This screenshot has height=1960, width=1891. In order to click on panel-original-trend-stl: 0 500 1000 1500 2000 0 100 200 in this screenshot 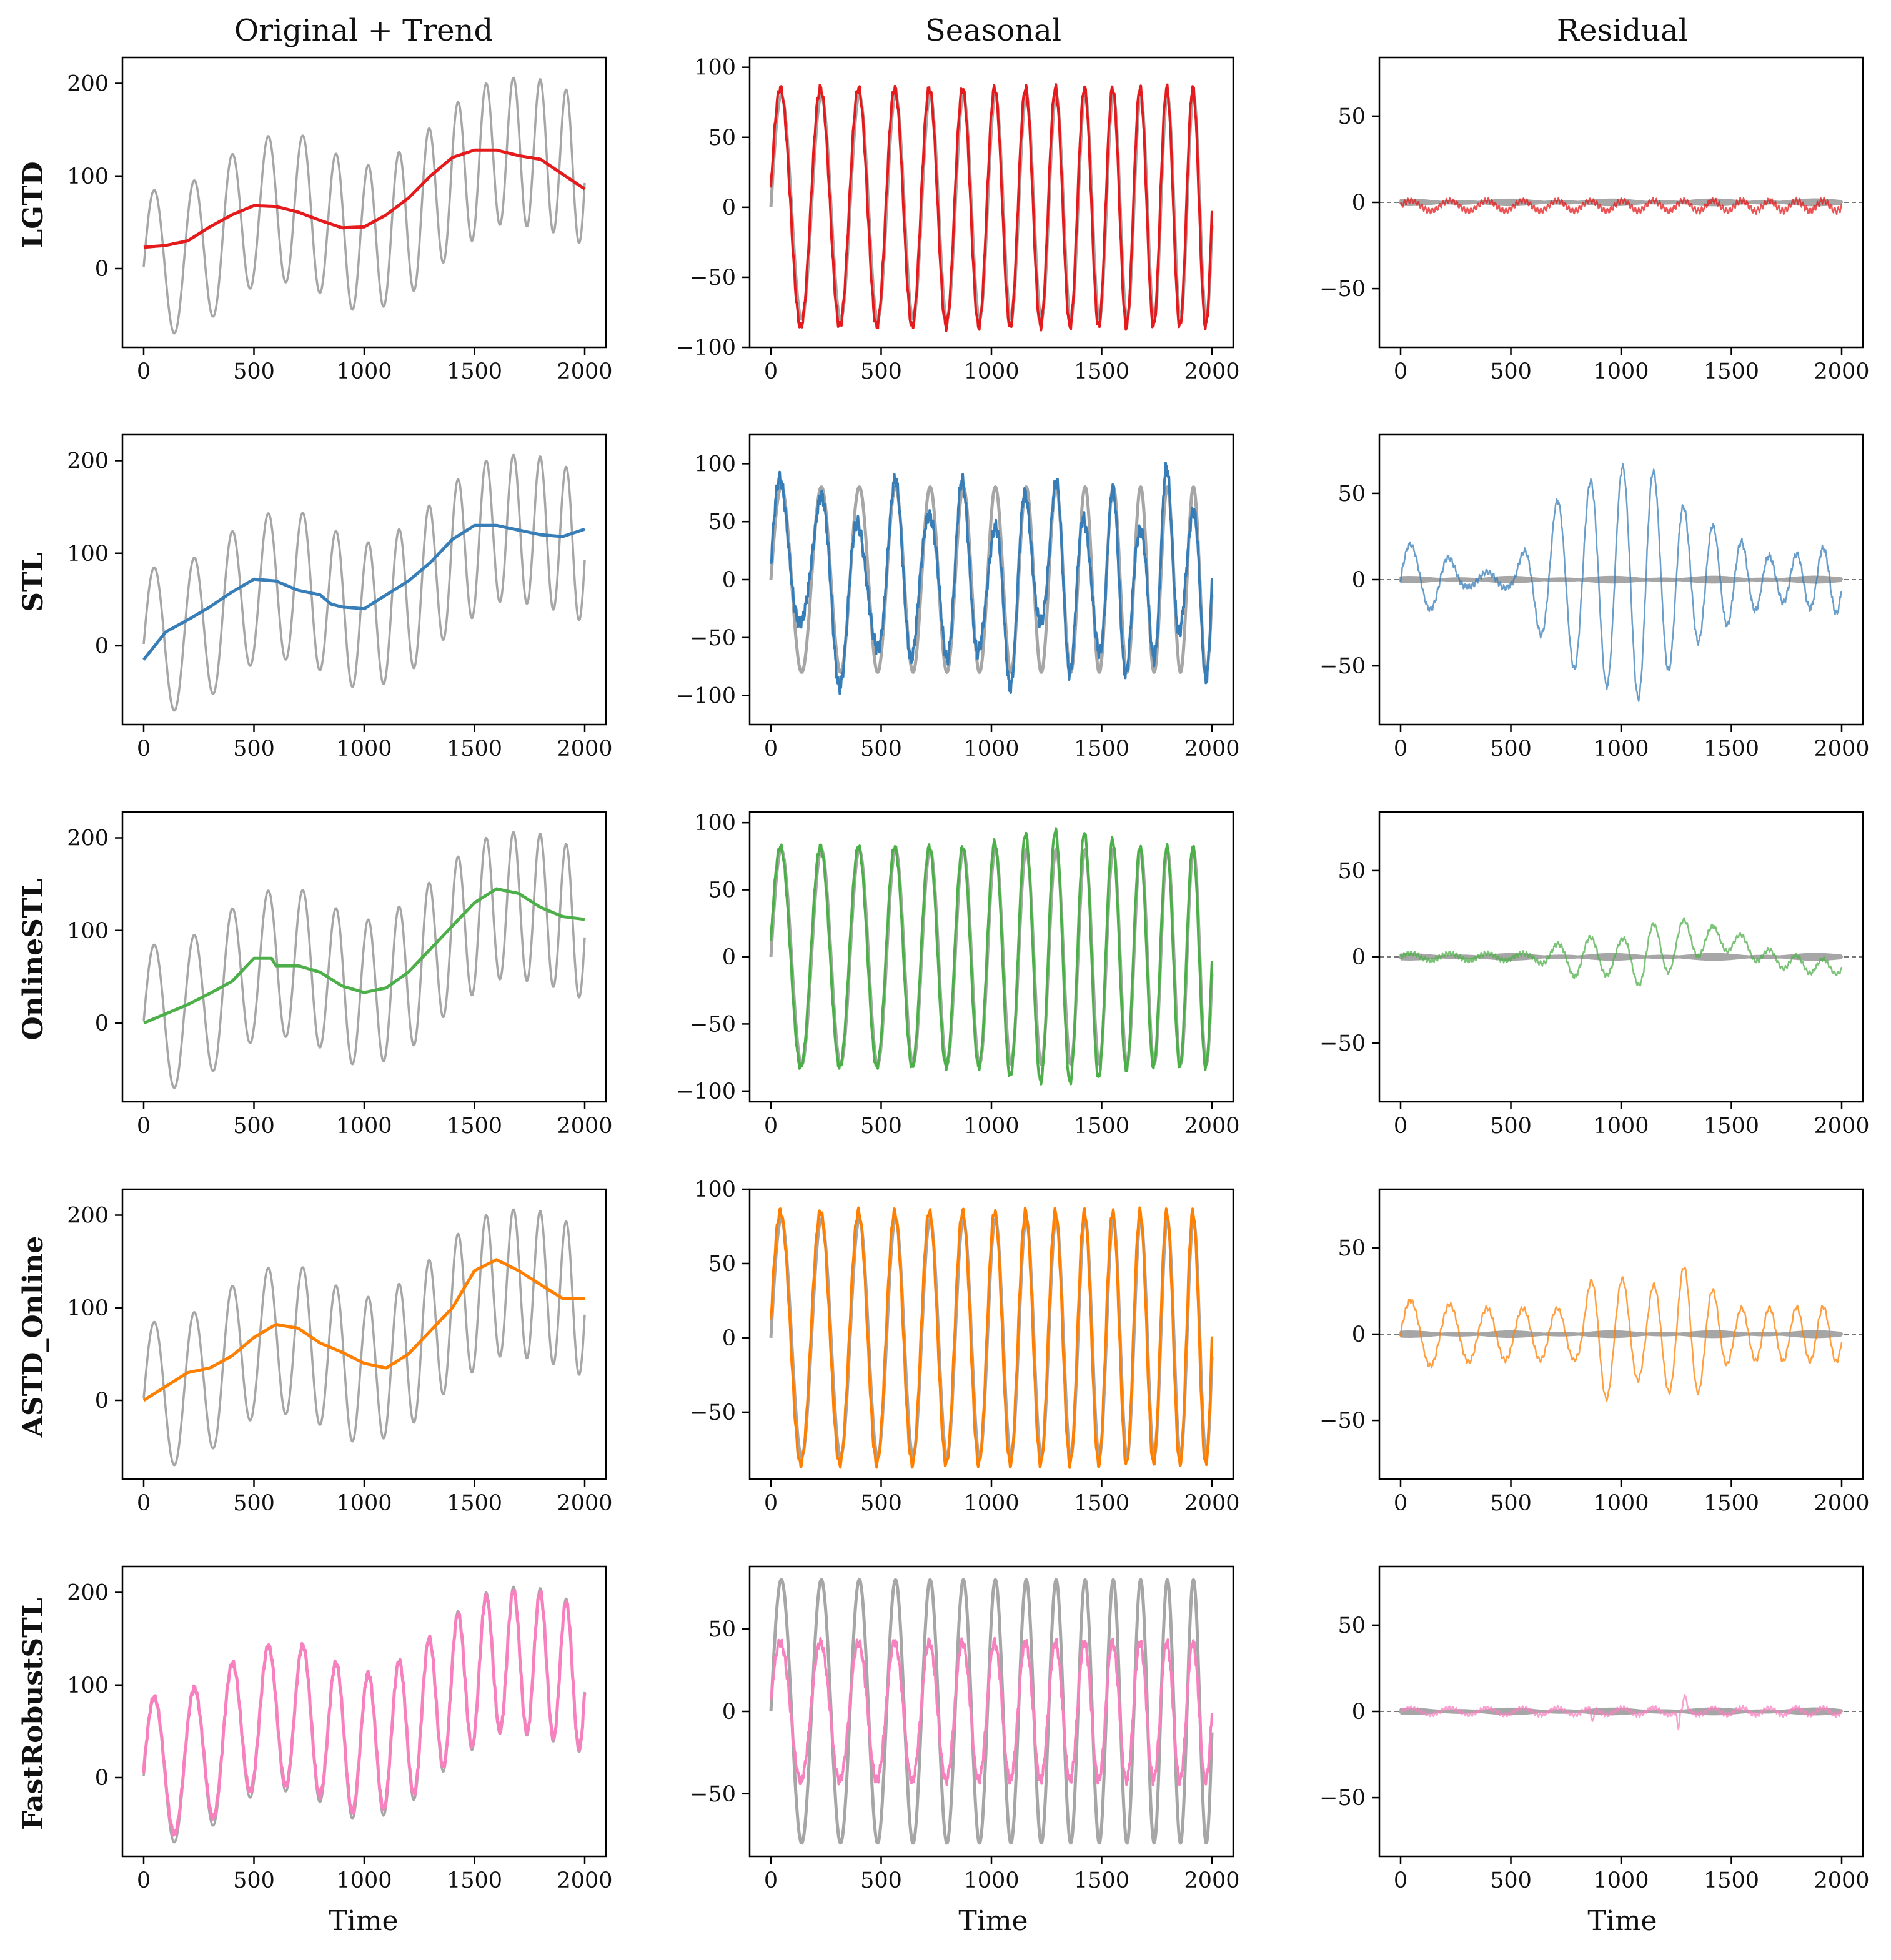, I will do `click(340, 597)`.